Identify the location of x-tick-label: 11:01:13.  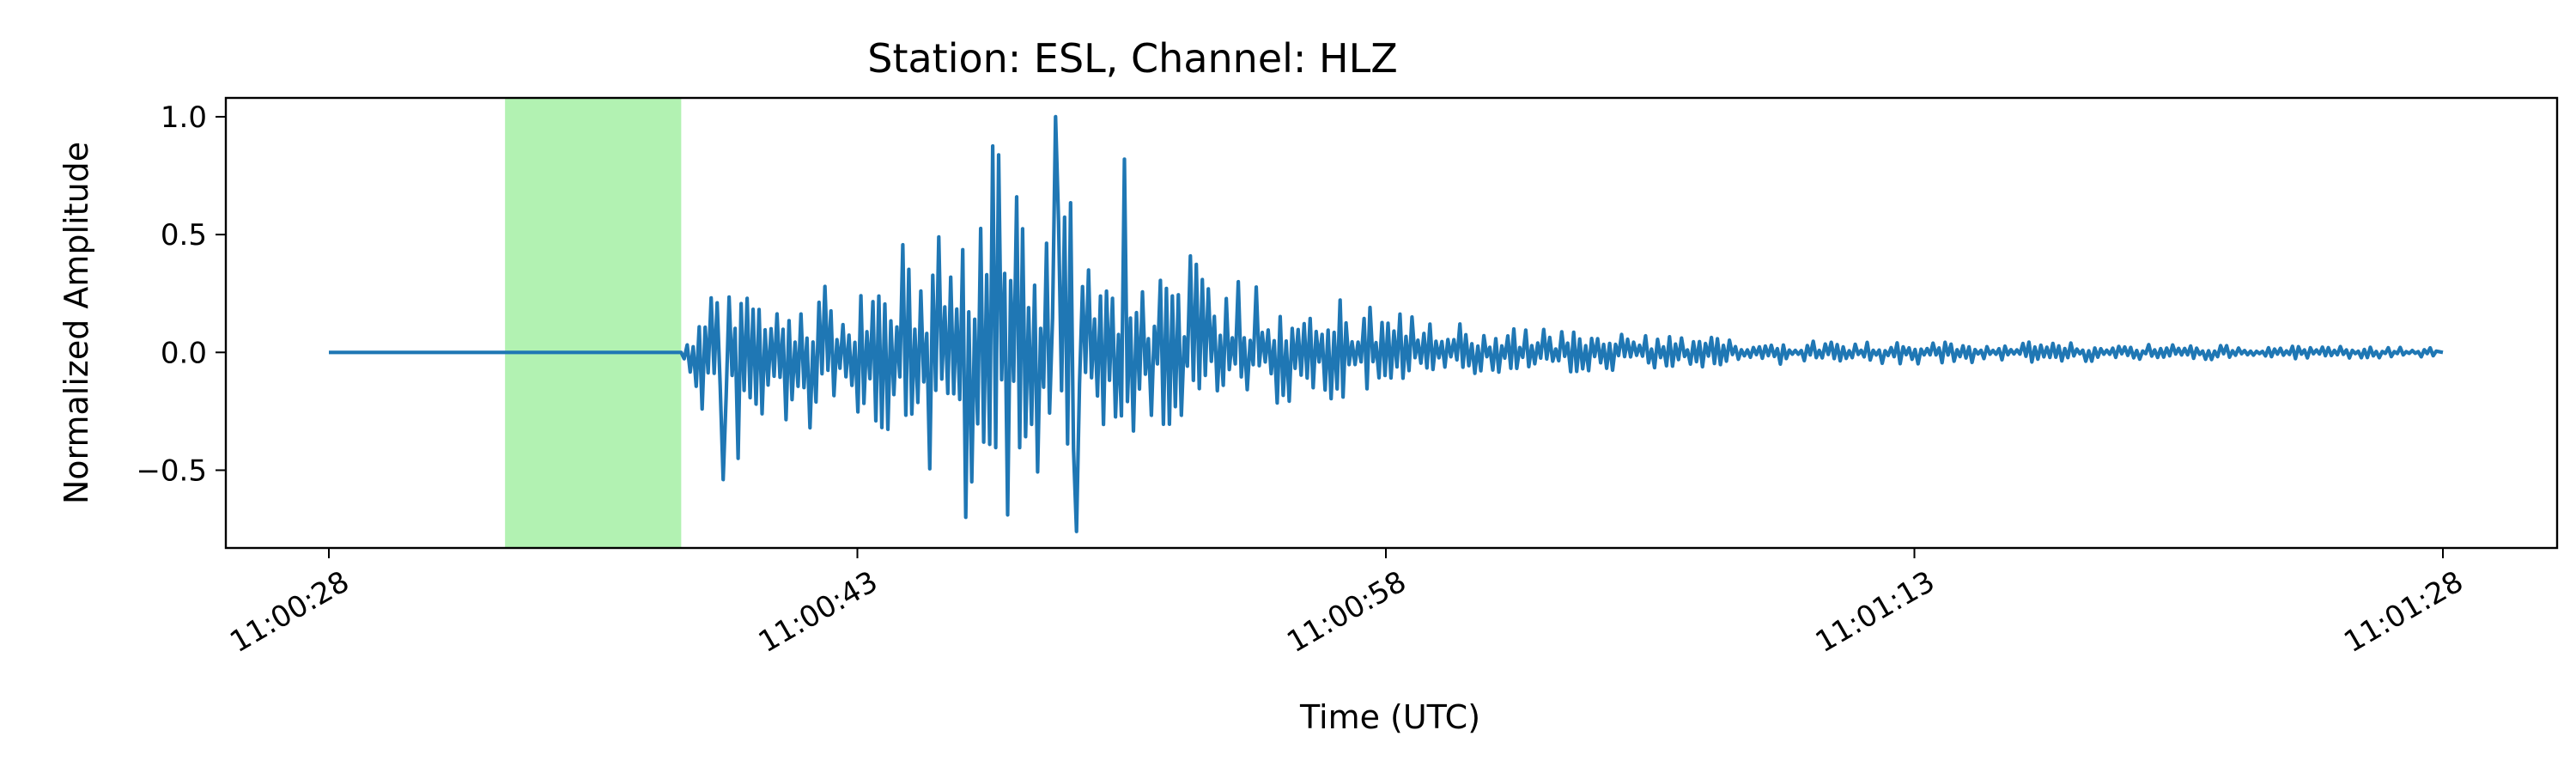
(1875, 612).